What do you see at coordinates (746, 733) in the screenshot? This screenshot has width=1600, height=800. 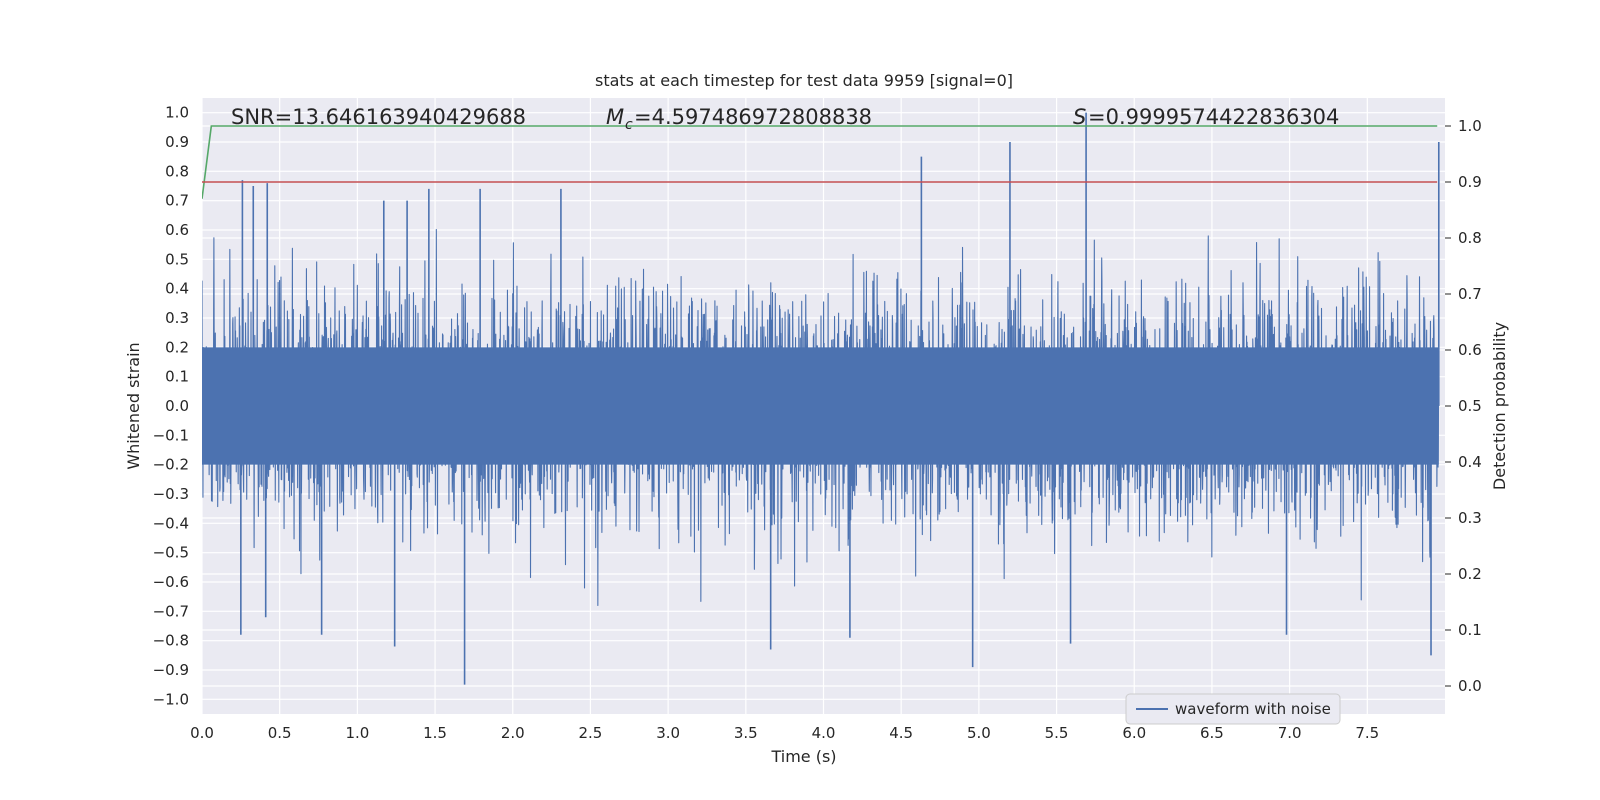 I see `x-tick-label: 3.5` at bounding box center [746, 733].